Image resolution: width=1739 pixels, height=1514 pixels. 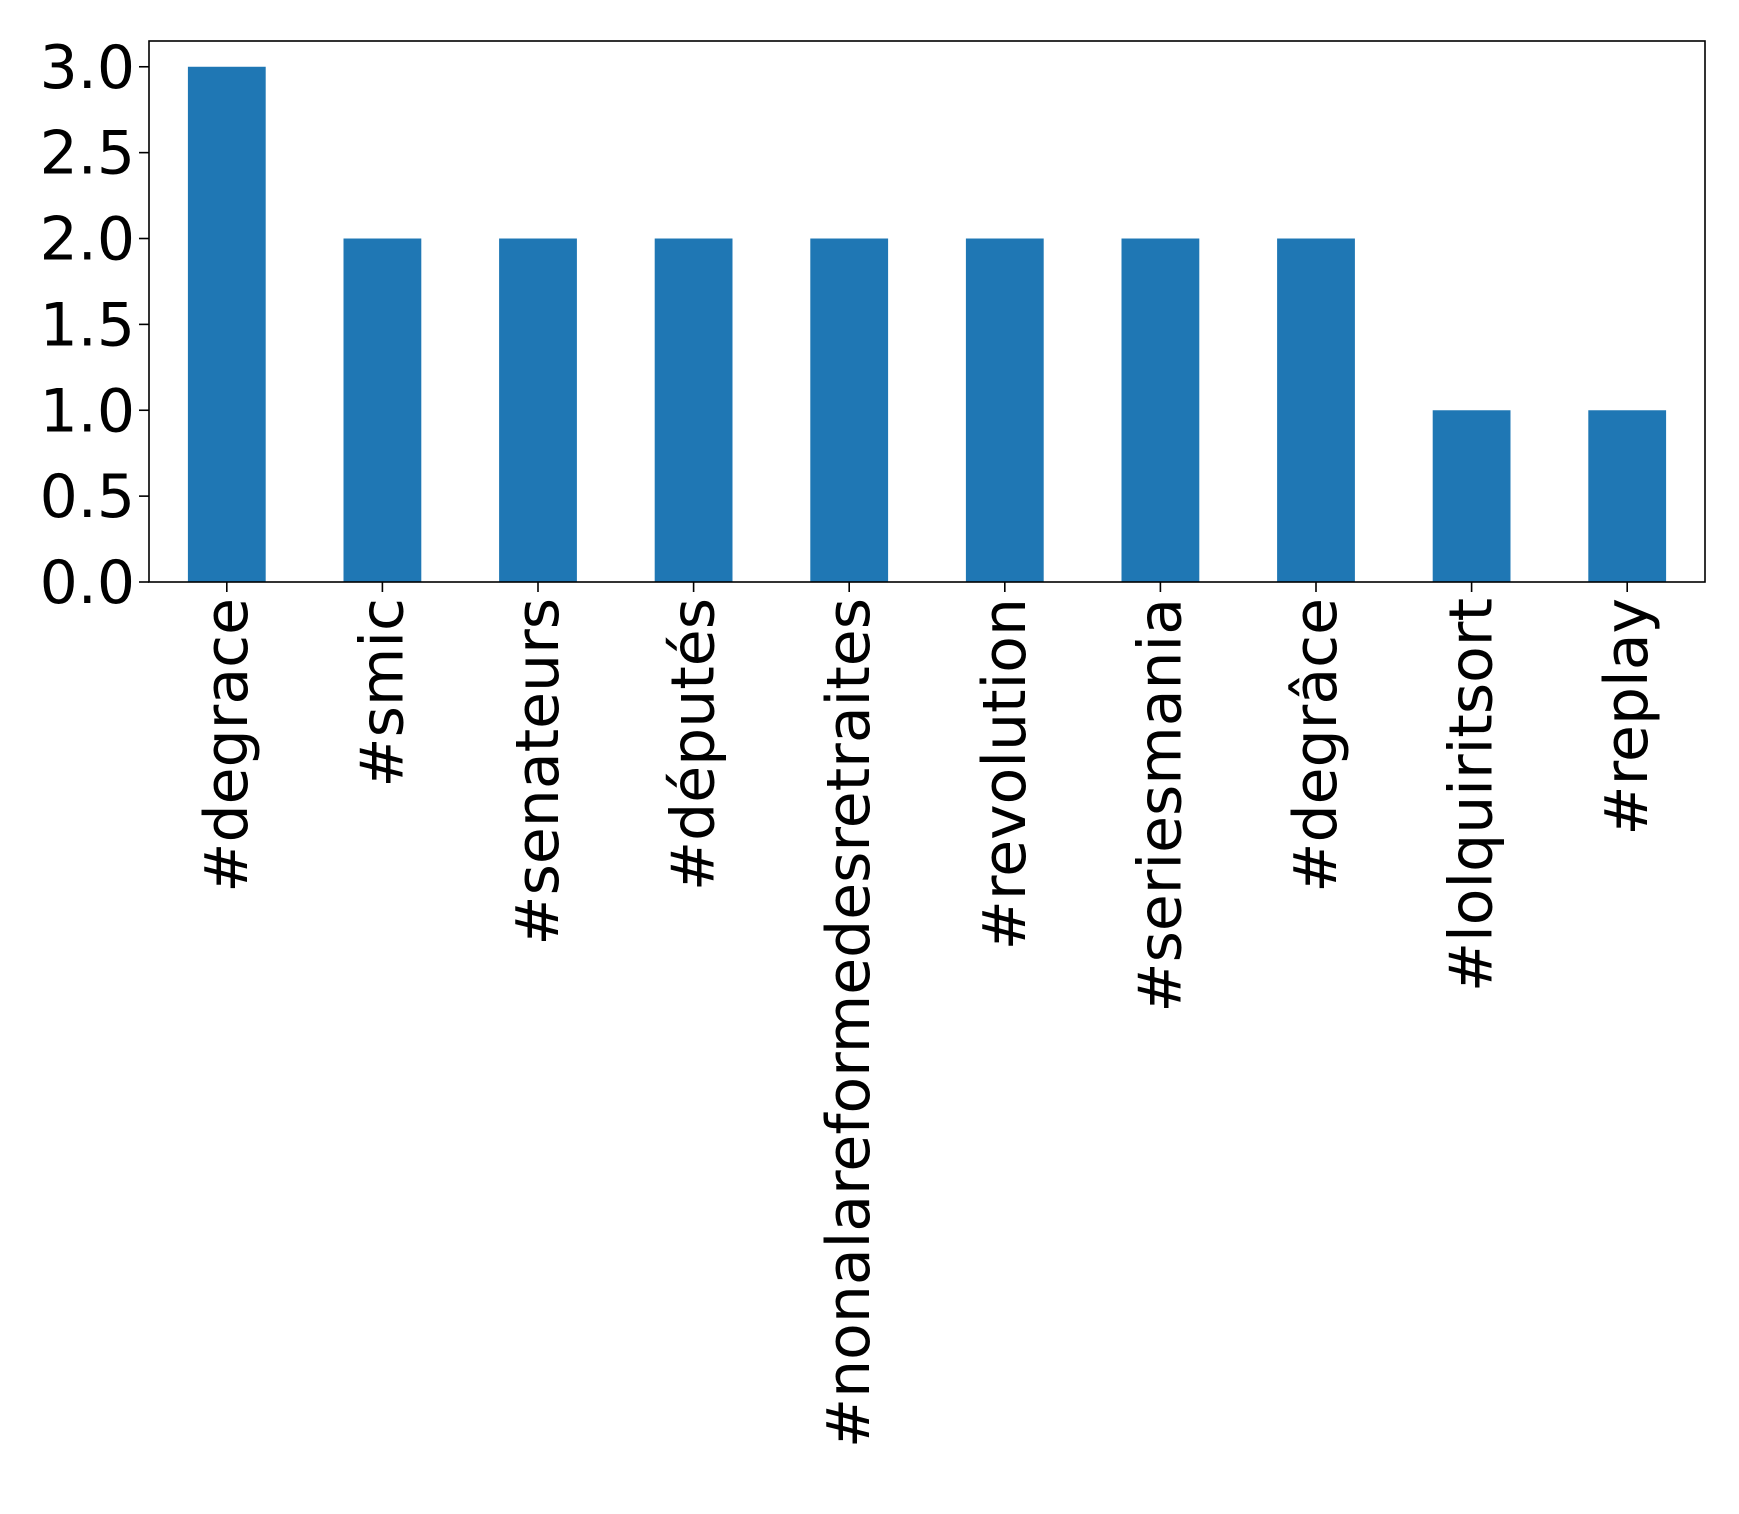 I want to click on y-tick-label: 2.0, so click(x=87, y=240).